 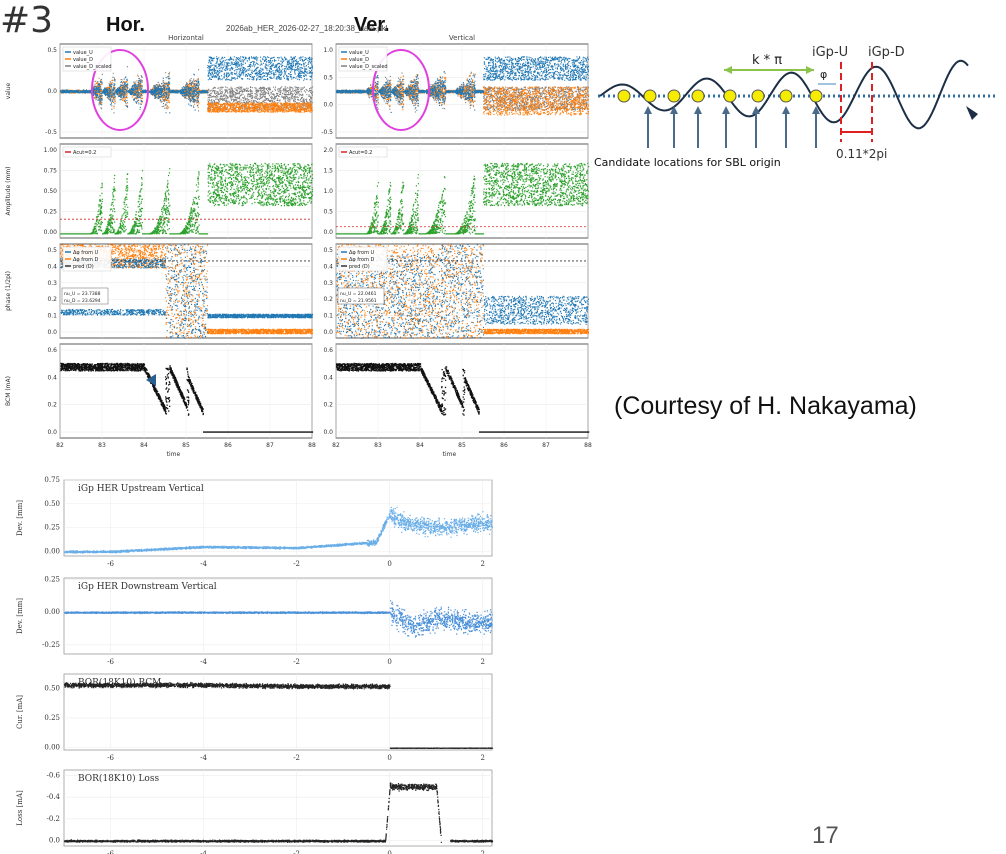 I want to click on oscillation-wave, so click(x=784, y=94).